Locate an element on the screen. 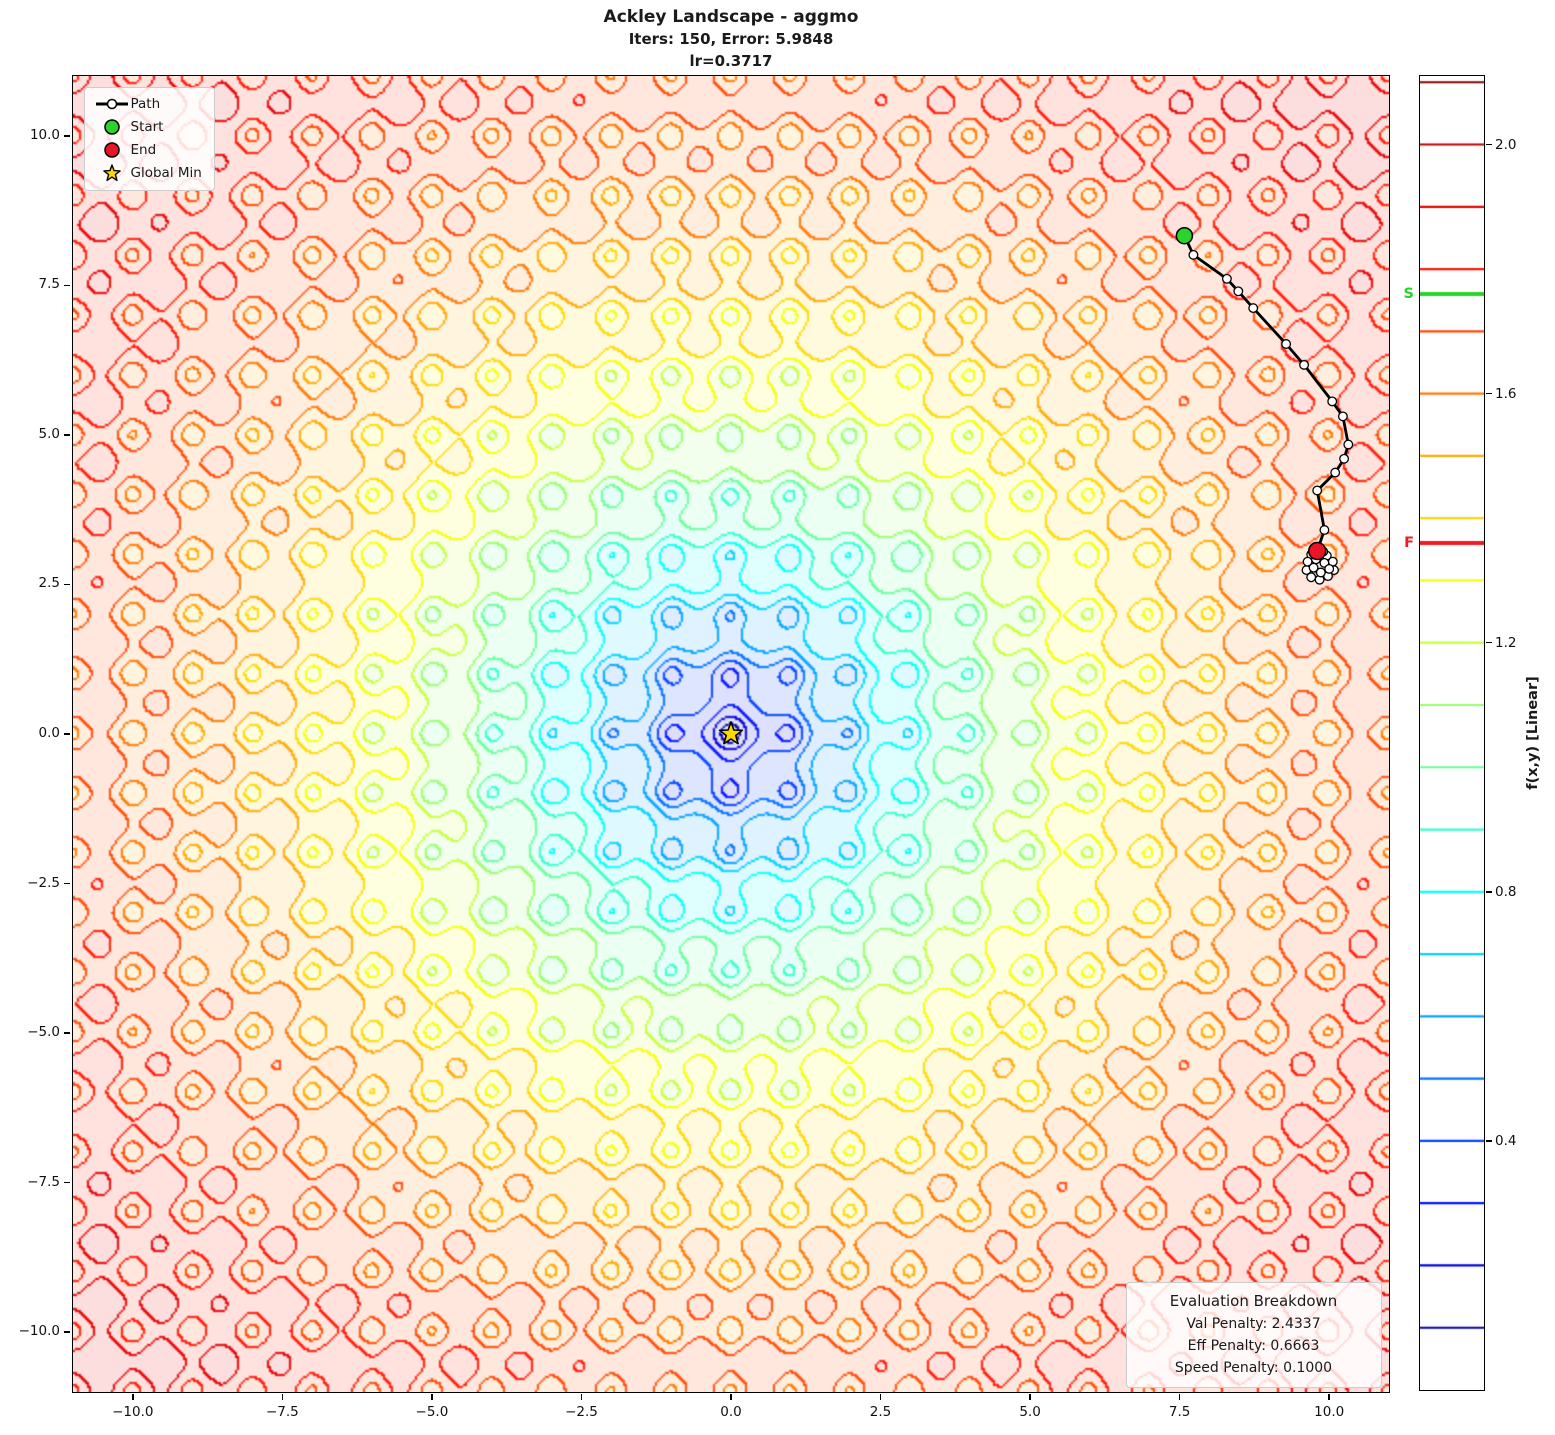 This screenshot has width=1555, height=1435. end-marker is located at coordinates (1316, 550).